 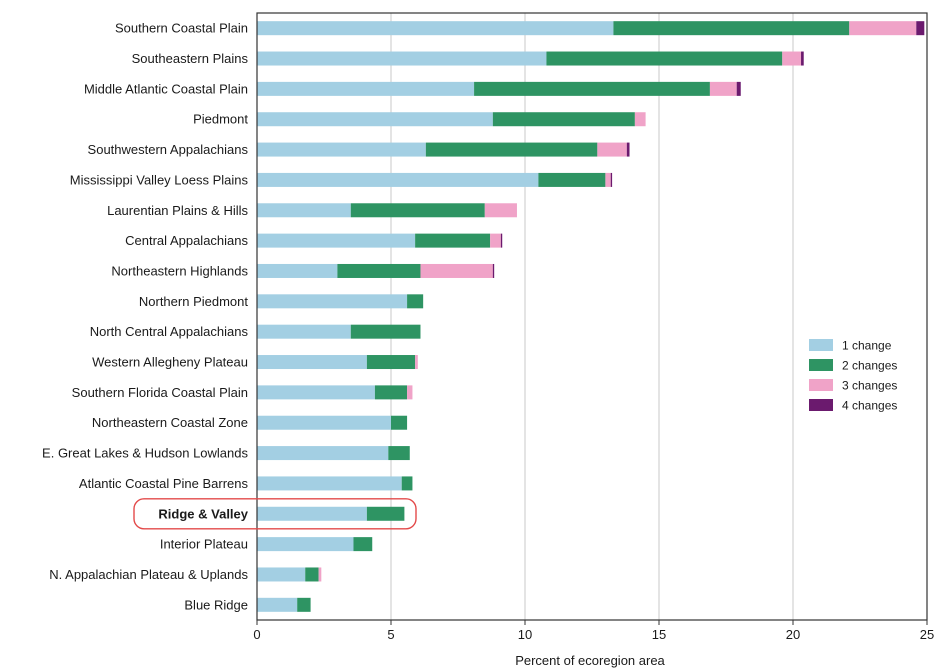 I want to click on category-label: Ridge & Valley, so click(x=203, y=513).